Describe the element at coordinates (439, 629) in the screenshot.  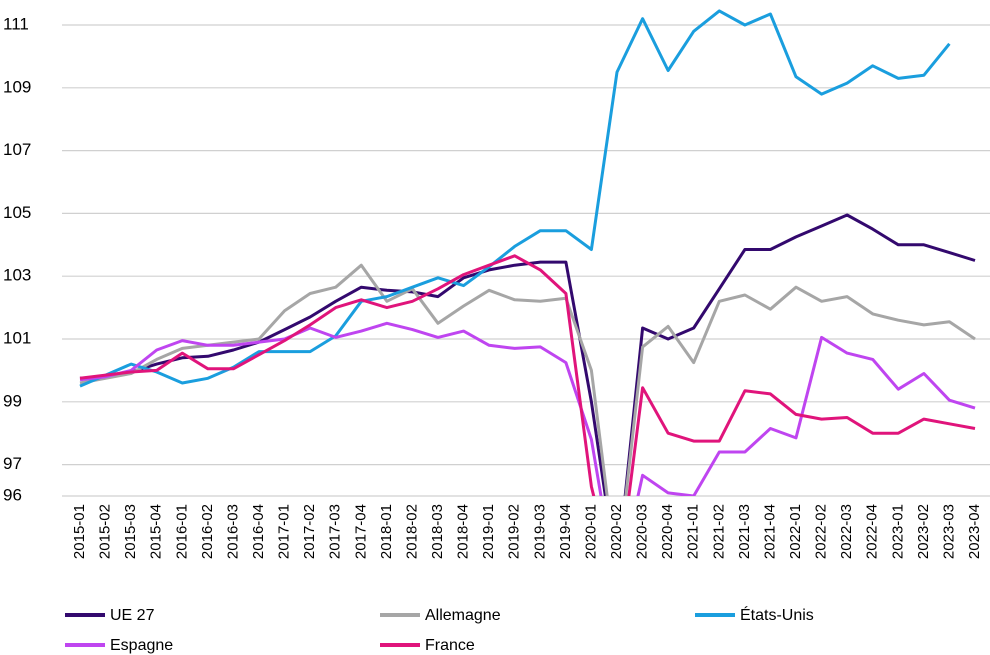
I see `legend: UE 27 Allemagne États-Unis Espagne France` at that location.